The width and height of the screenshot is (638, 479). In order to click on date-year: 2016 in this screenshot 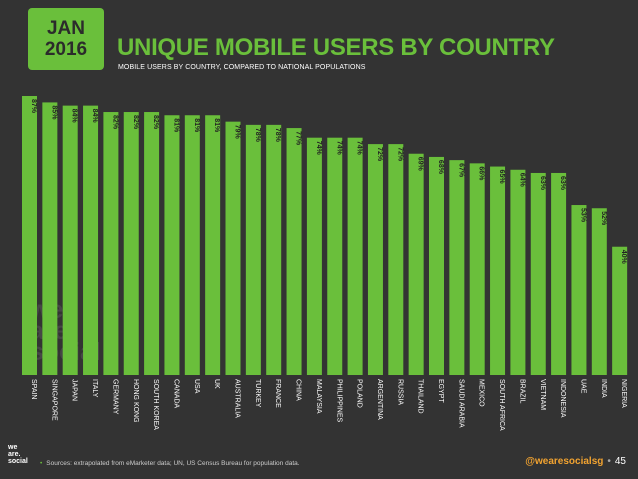, I will do `click(66, 49)`.